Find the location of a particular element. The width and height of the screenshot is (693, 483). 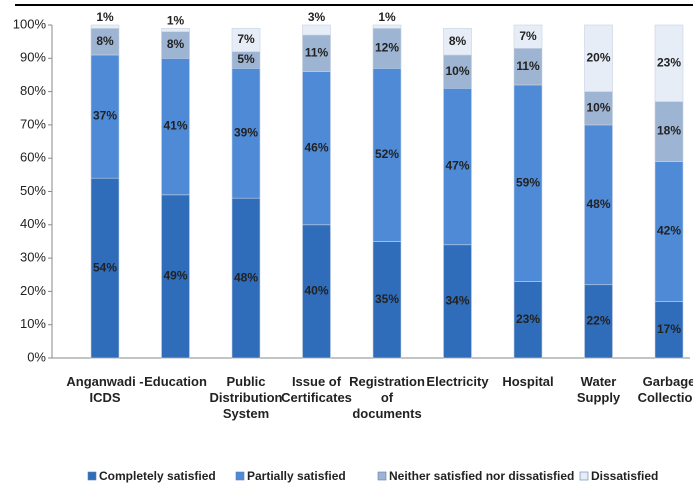

value-label: 49% is located at coordinates (175, 276).